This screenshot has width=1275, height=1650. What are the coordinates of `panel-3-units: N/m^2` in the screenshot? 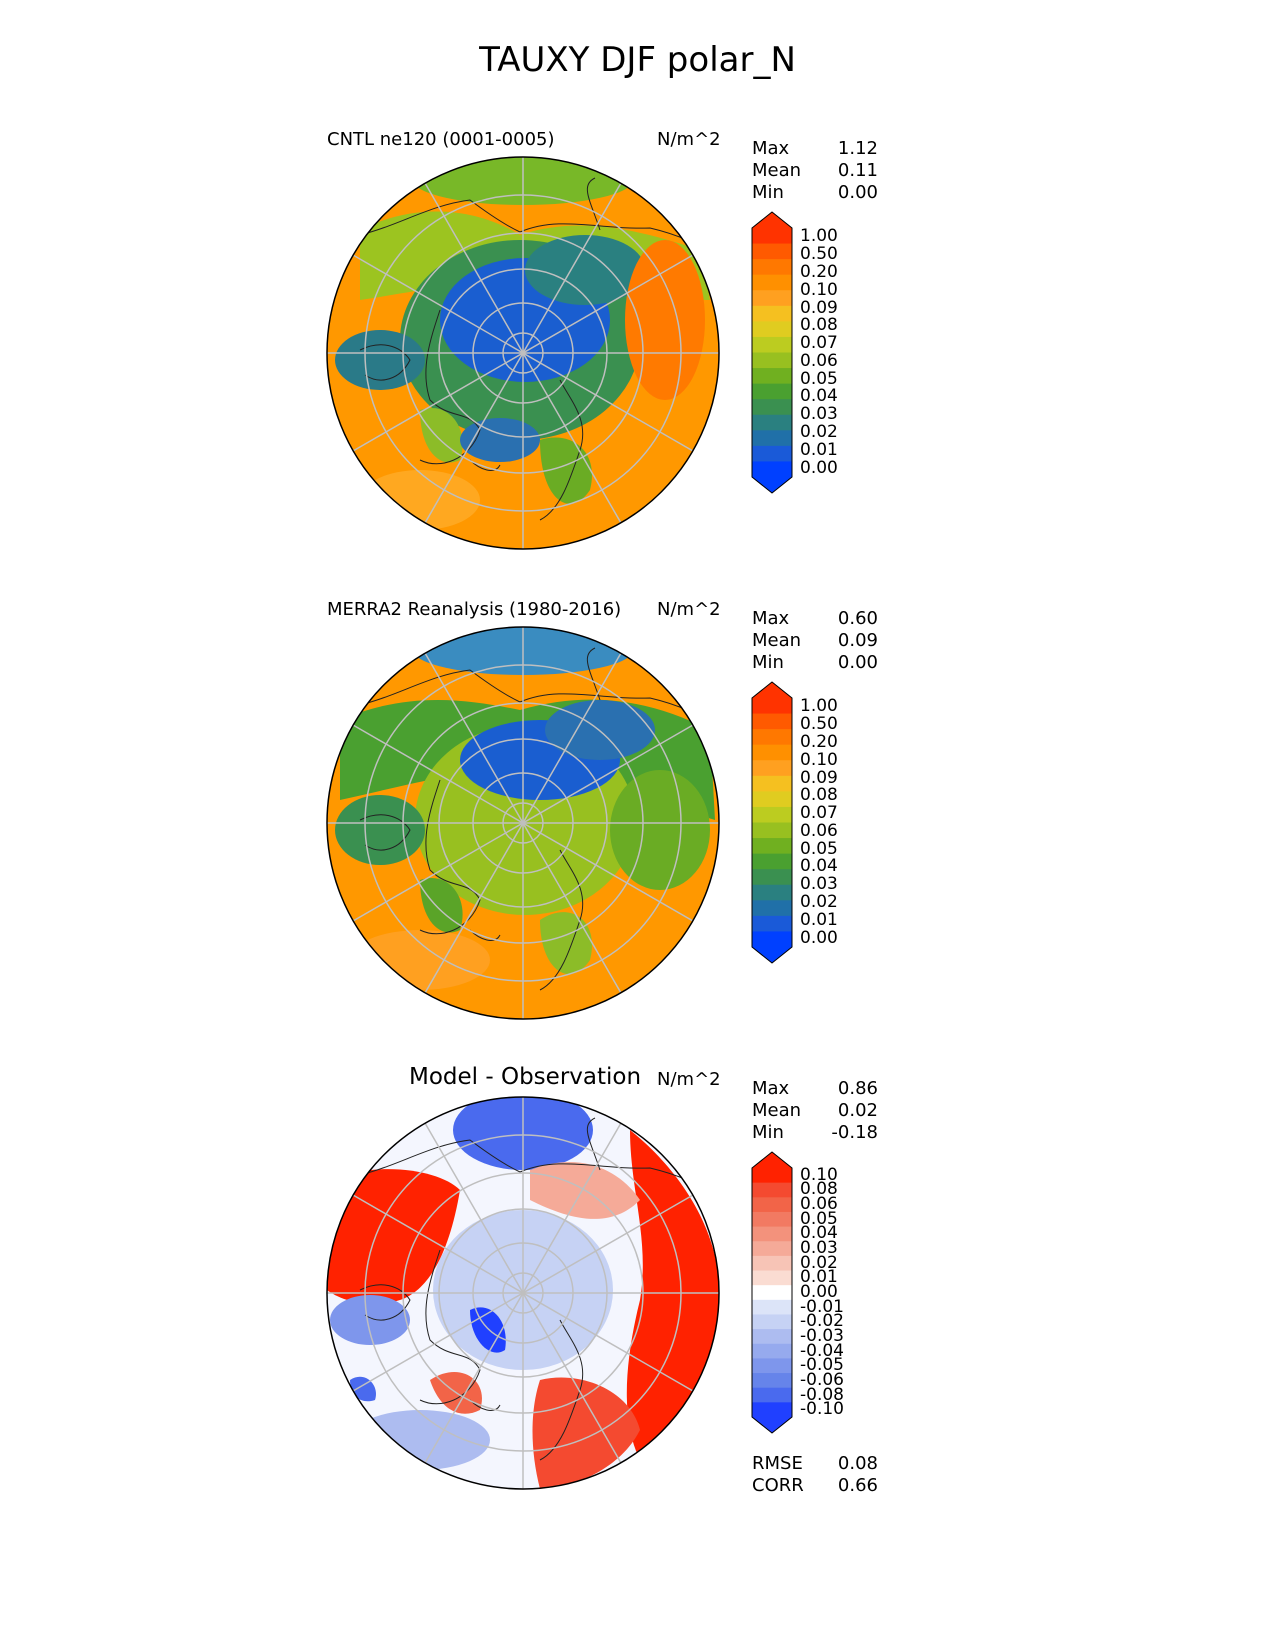 It's located at (689, 1079).